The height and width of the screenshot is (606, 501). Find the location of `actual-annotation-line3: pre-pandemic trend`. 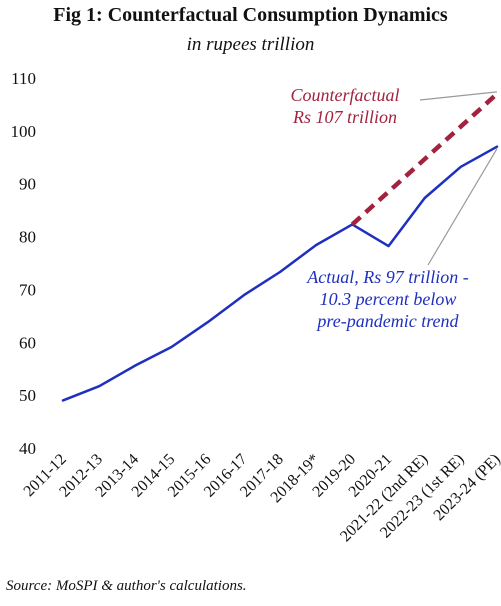

actual-annotation-line3: pre-pandemic trend is located at coordinates (388, 321).